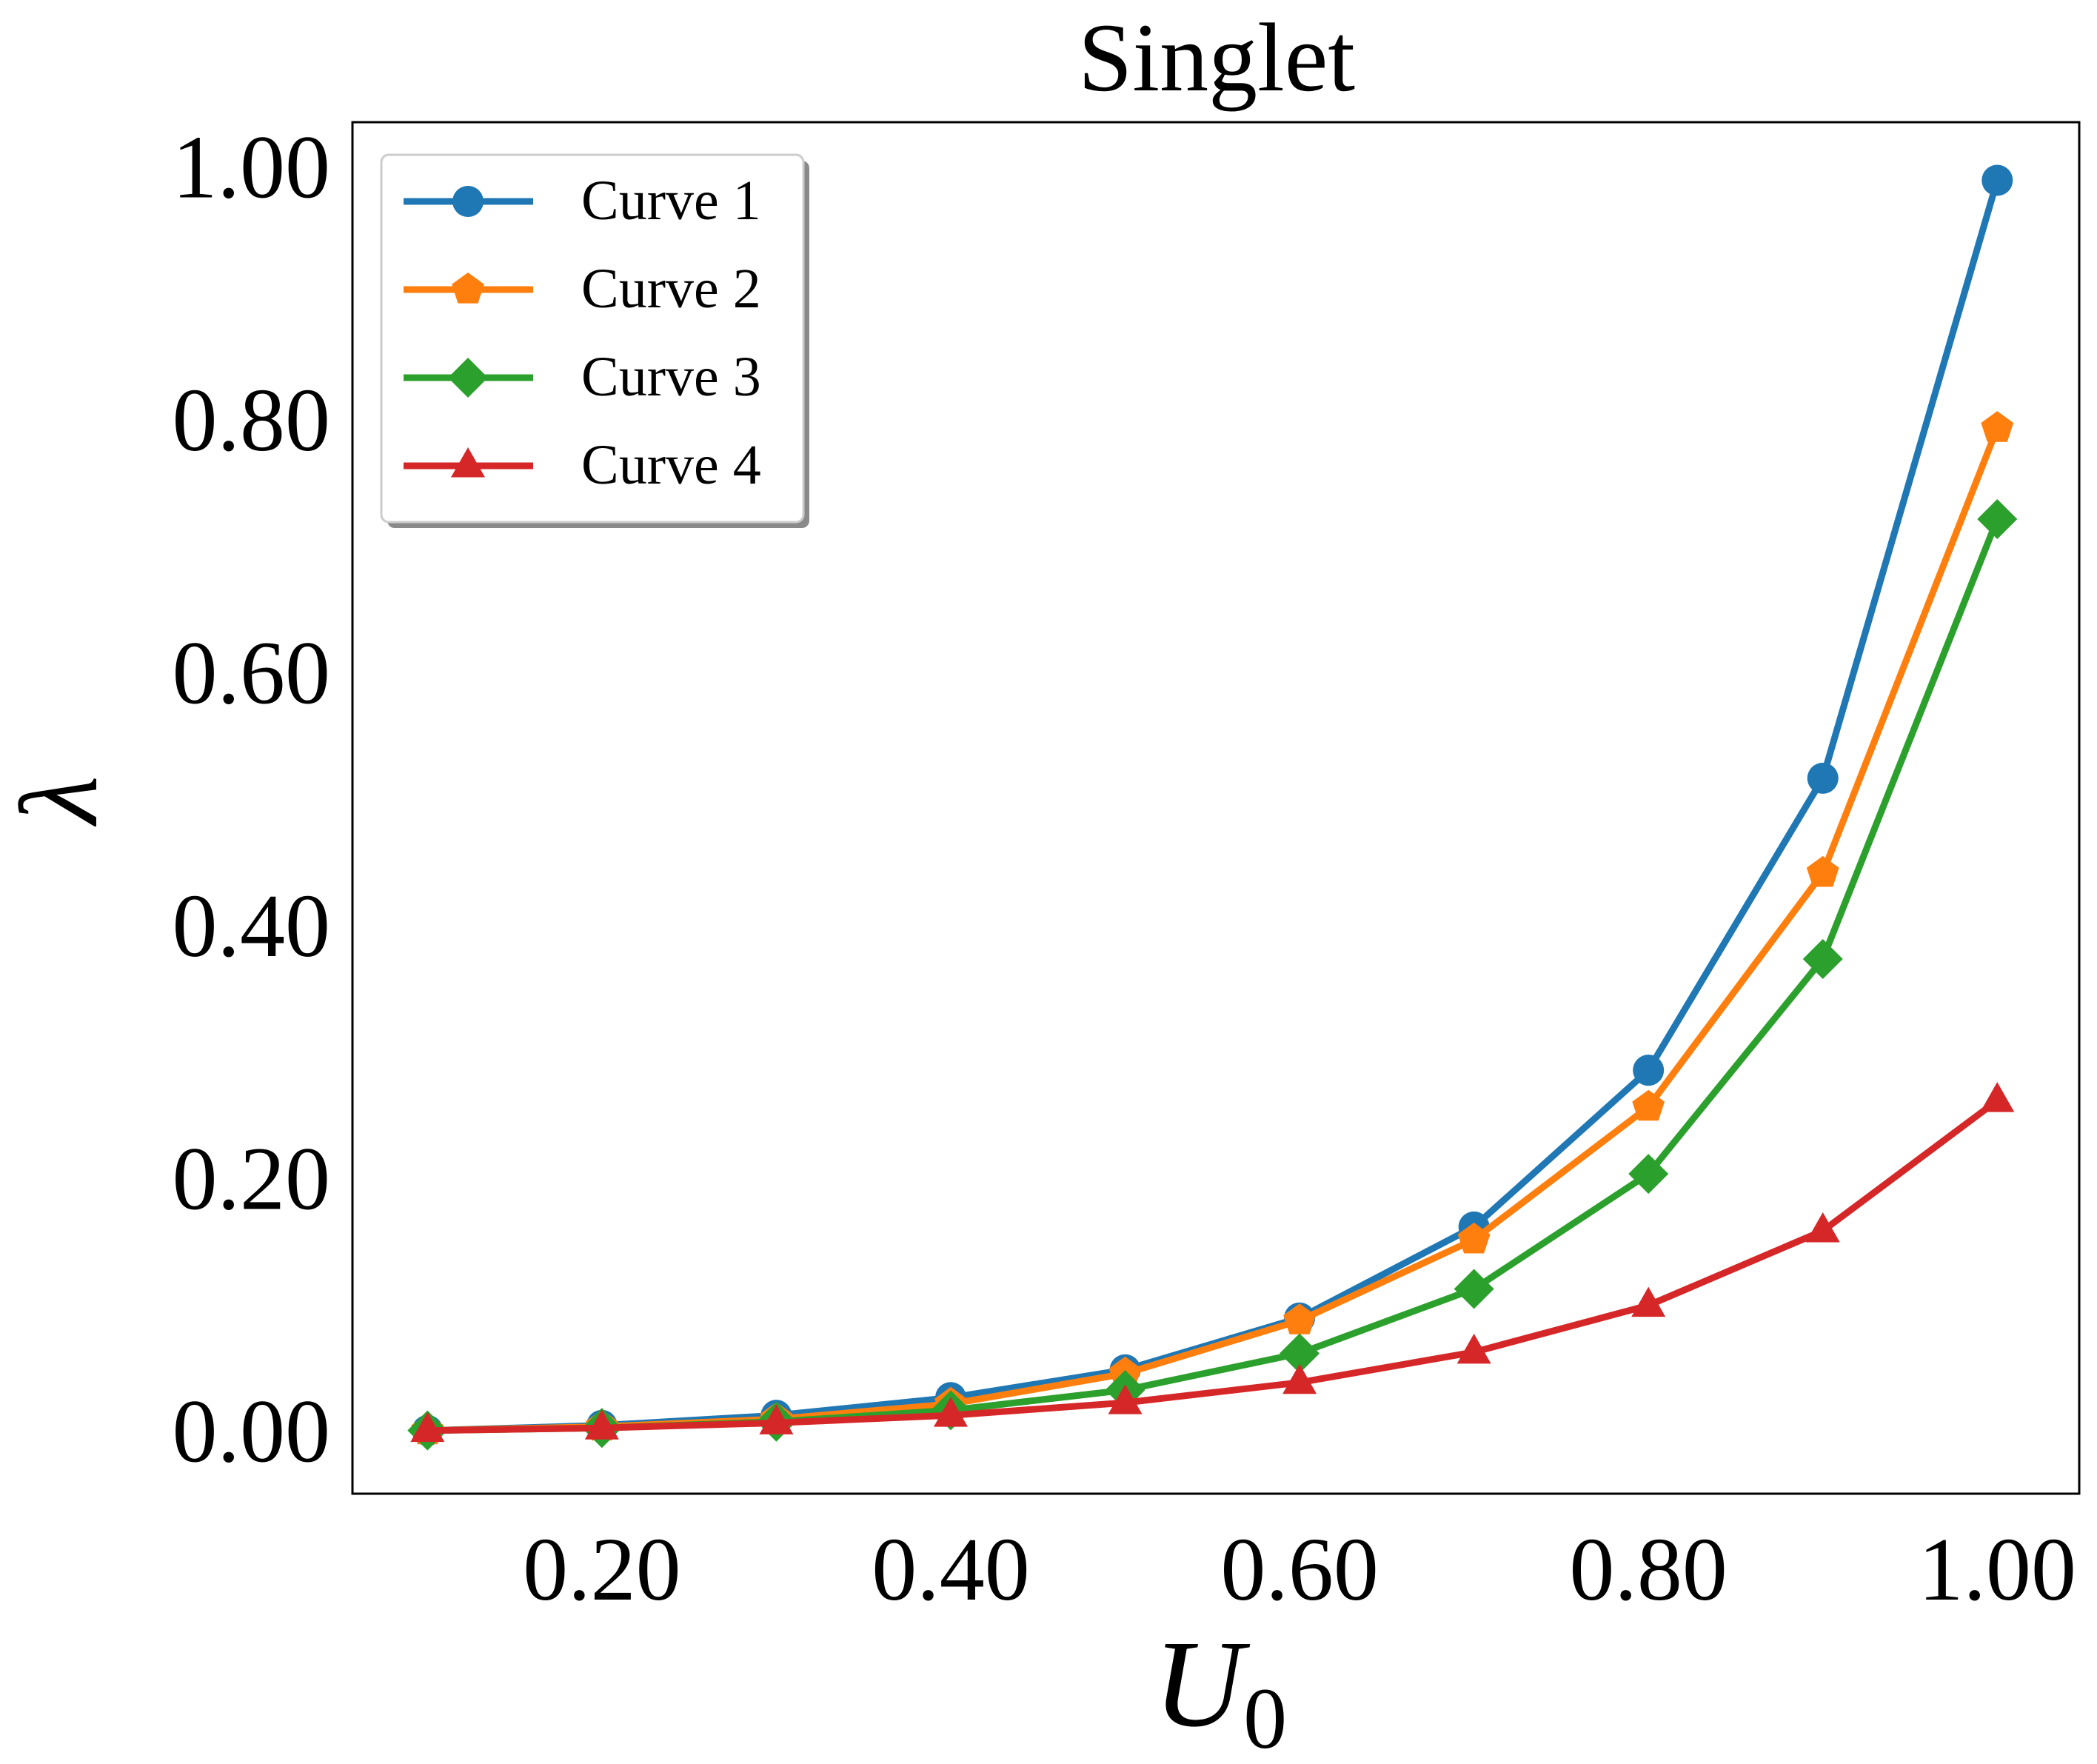 The image size is (2097, 1764). I want to click on legend-entry: Curve 4, so click(582, 465).